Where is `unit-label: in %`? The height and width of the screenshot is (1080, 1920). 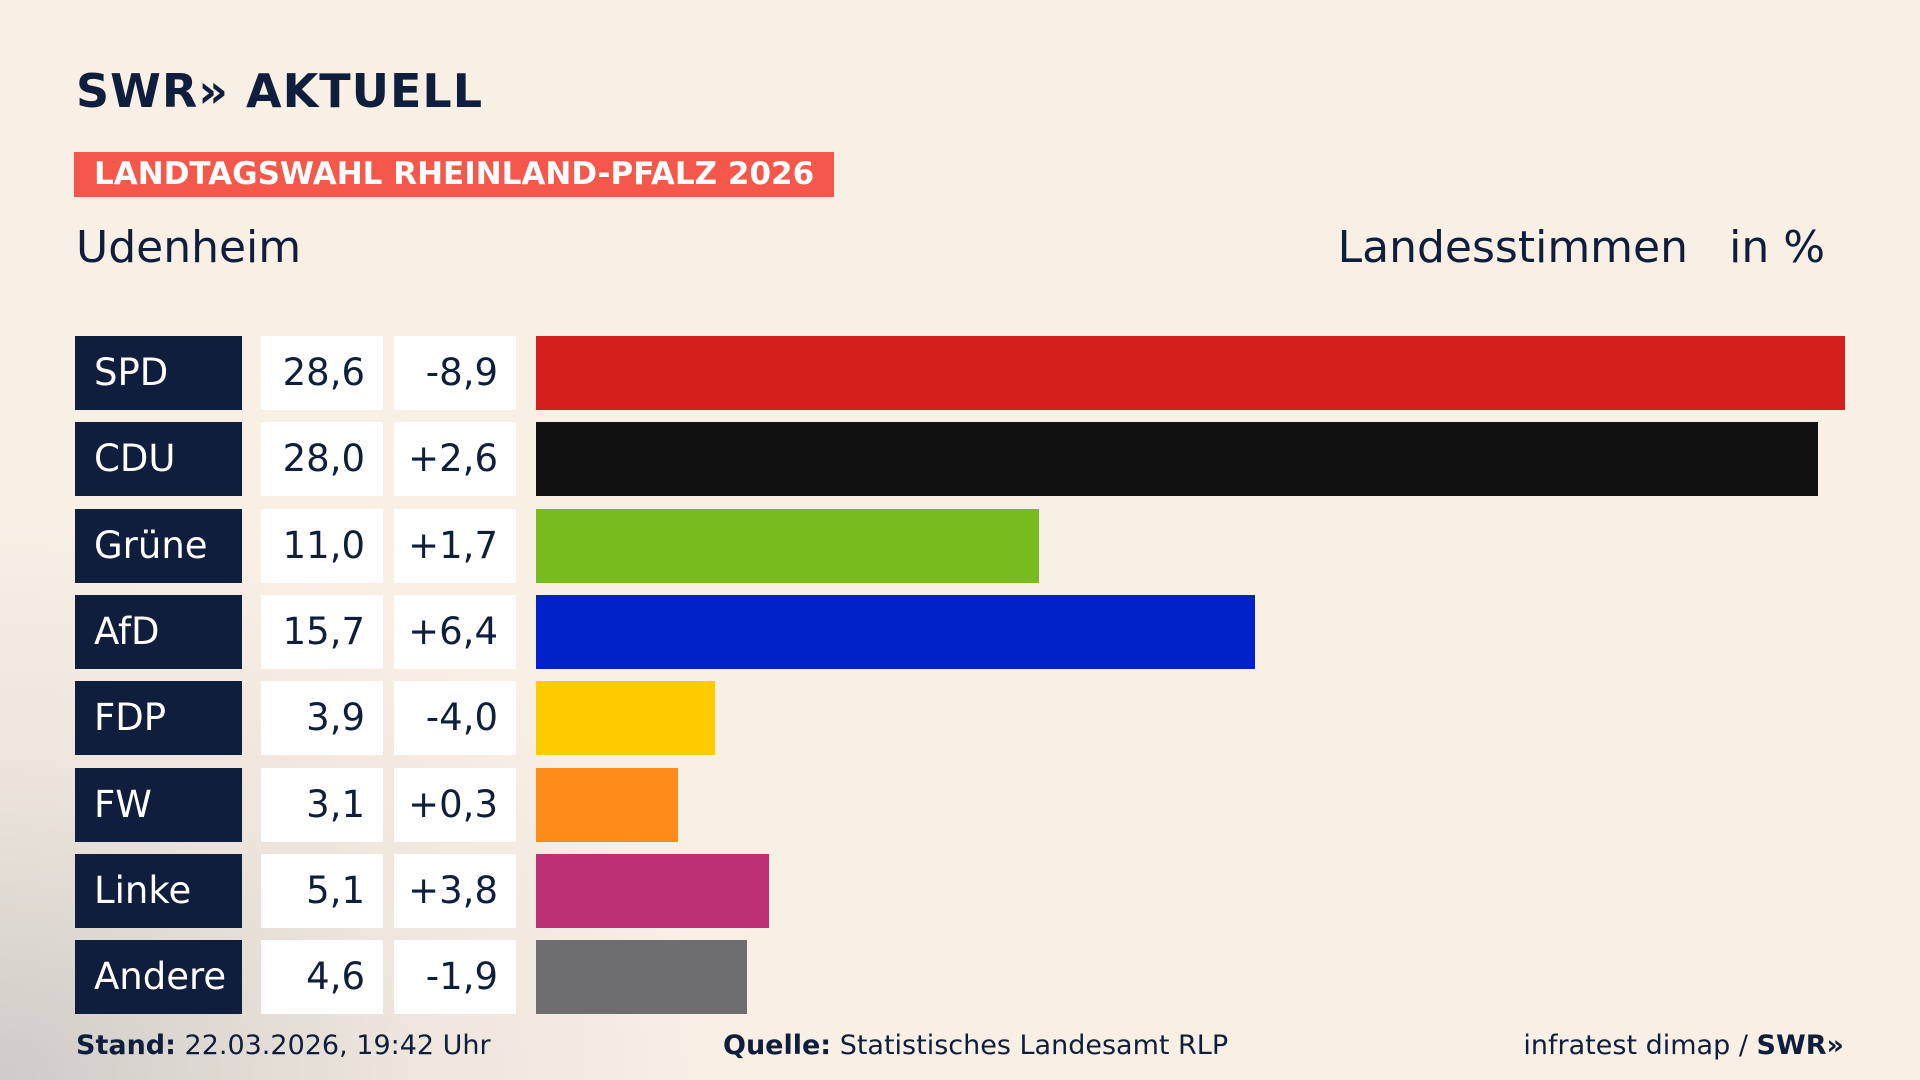 unit-label: in % is located at coordinates (1777, 247).